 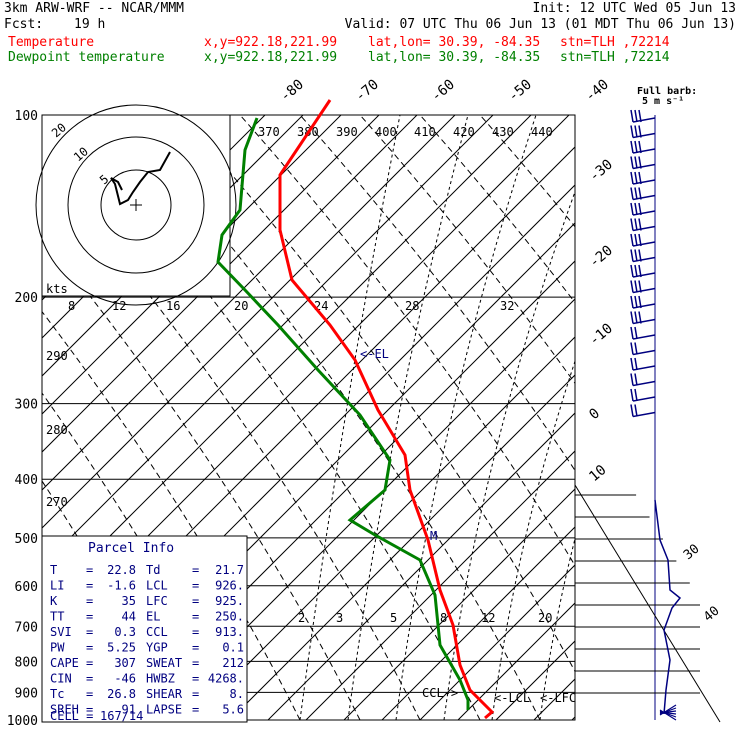 What do you see at coordinates (129, 601) in the screenshot?
I see `parcel-value: 35` at bounding box center [129, 601].